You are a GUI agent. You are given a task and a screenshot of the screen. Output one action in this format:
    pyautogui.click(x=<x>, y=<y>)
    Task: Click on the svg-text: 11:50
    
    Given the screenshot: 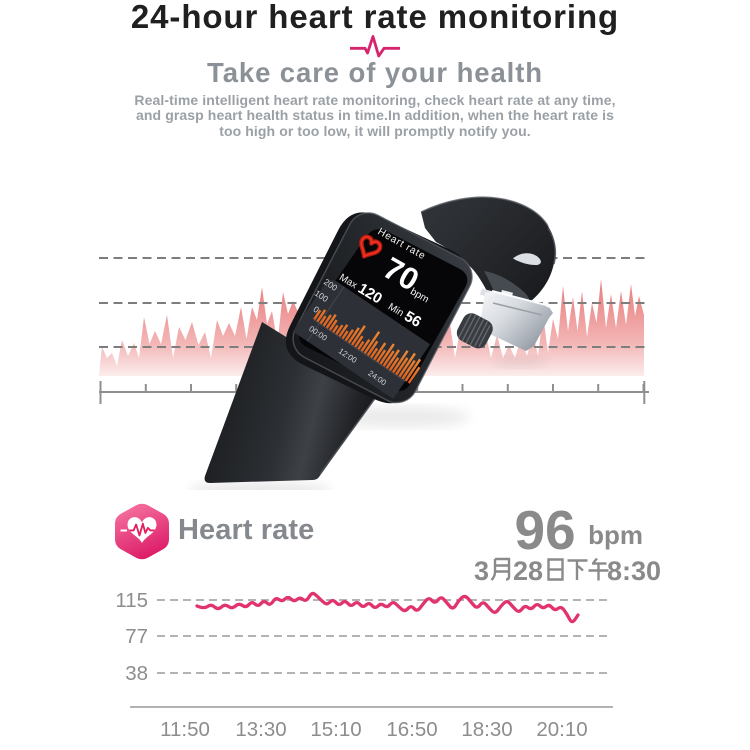 What is the action you would take?
    pyautogui.click(x=185, y=729)
    